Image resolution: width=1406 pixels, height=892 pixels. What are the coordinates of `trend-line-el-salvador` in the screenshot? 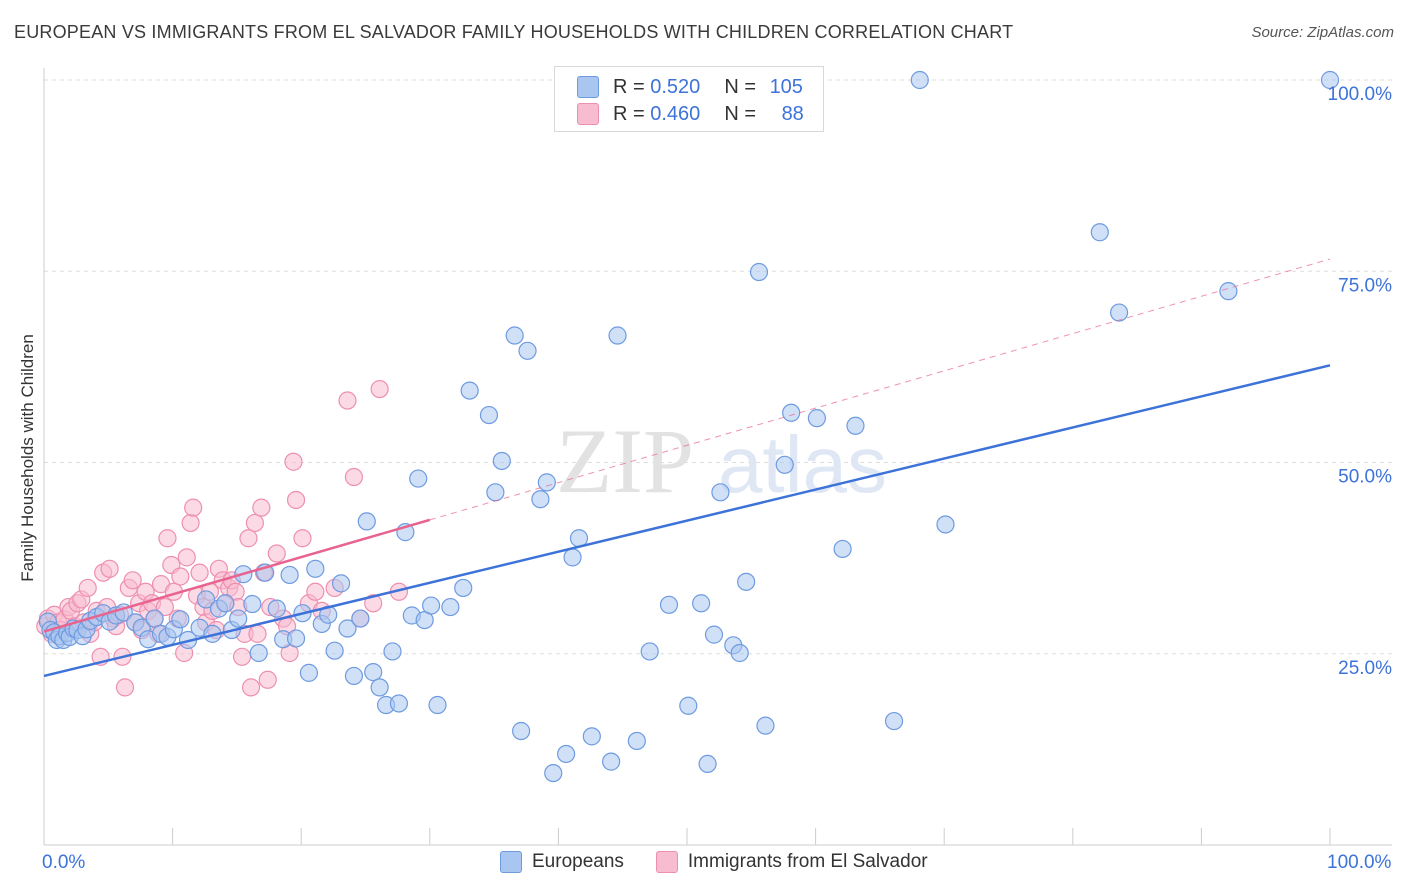 It's located at (237, 575).